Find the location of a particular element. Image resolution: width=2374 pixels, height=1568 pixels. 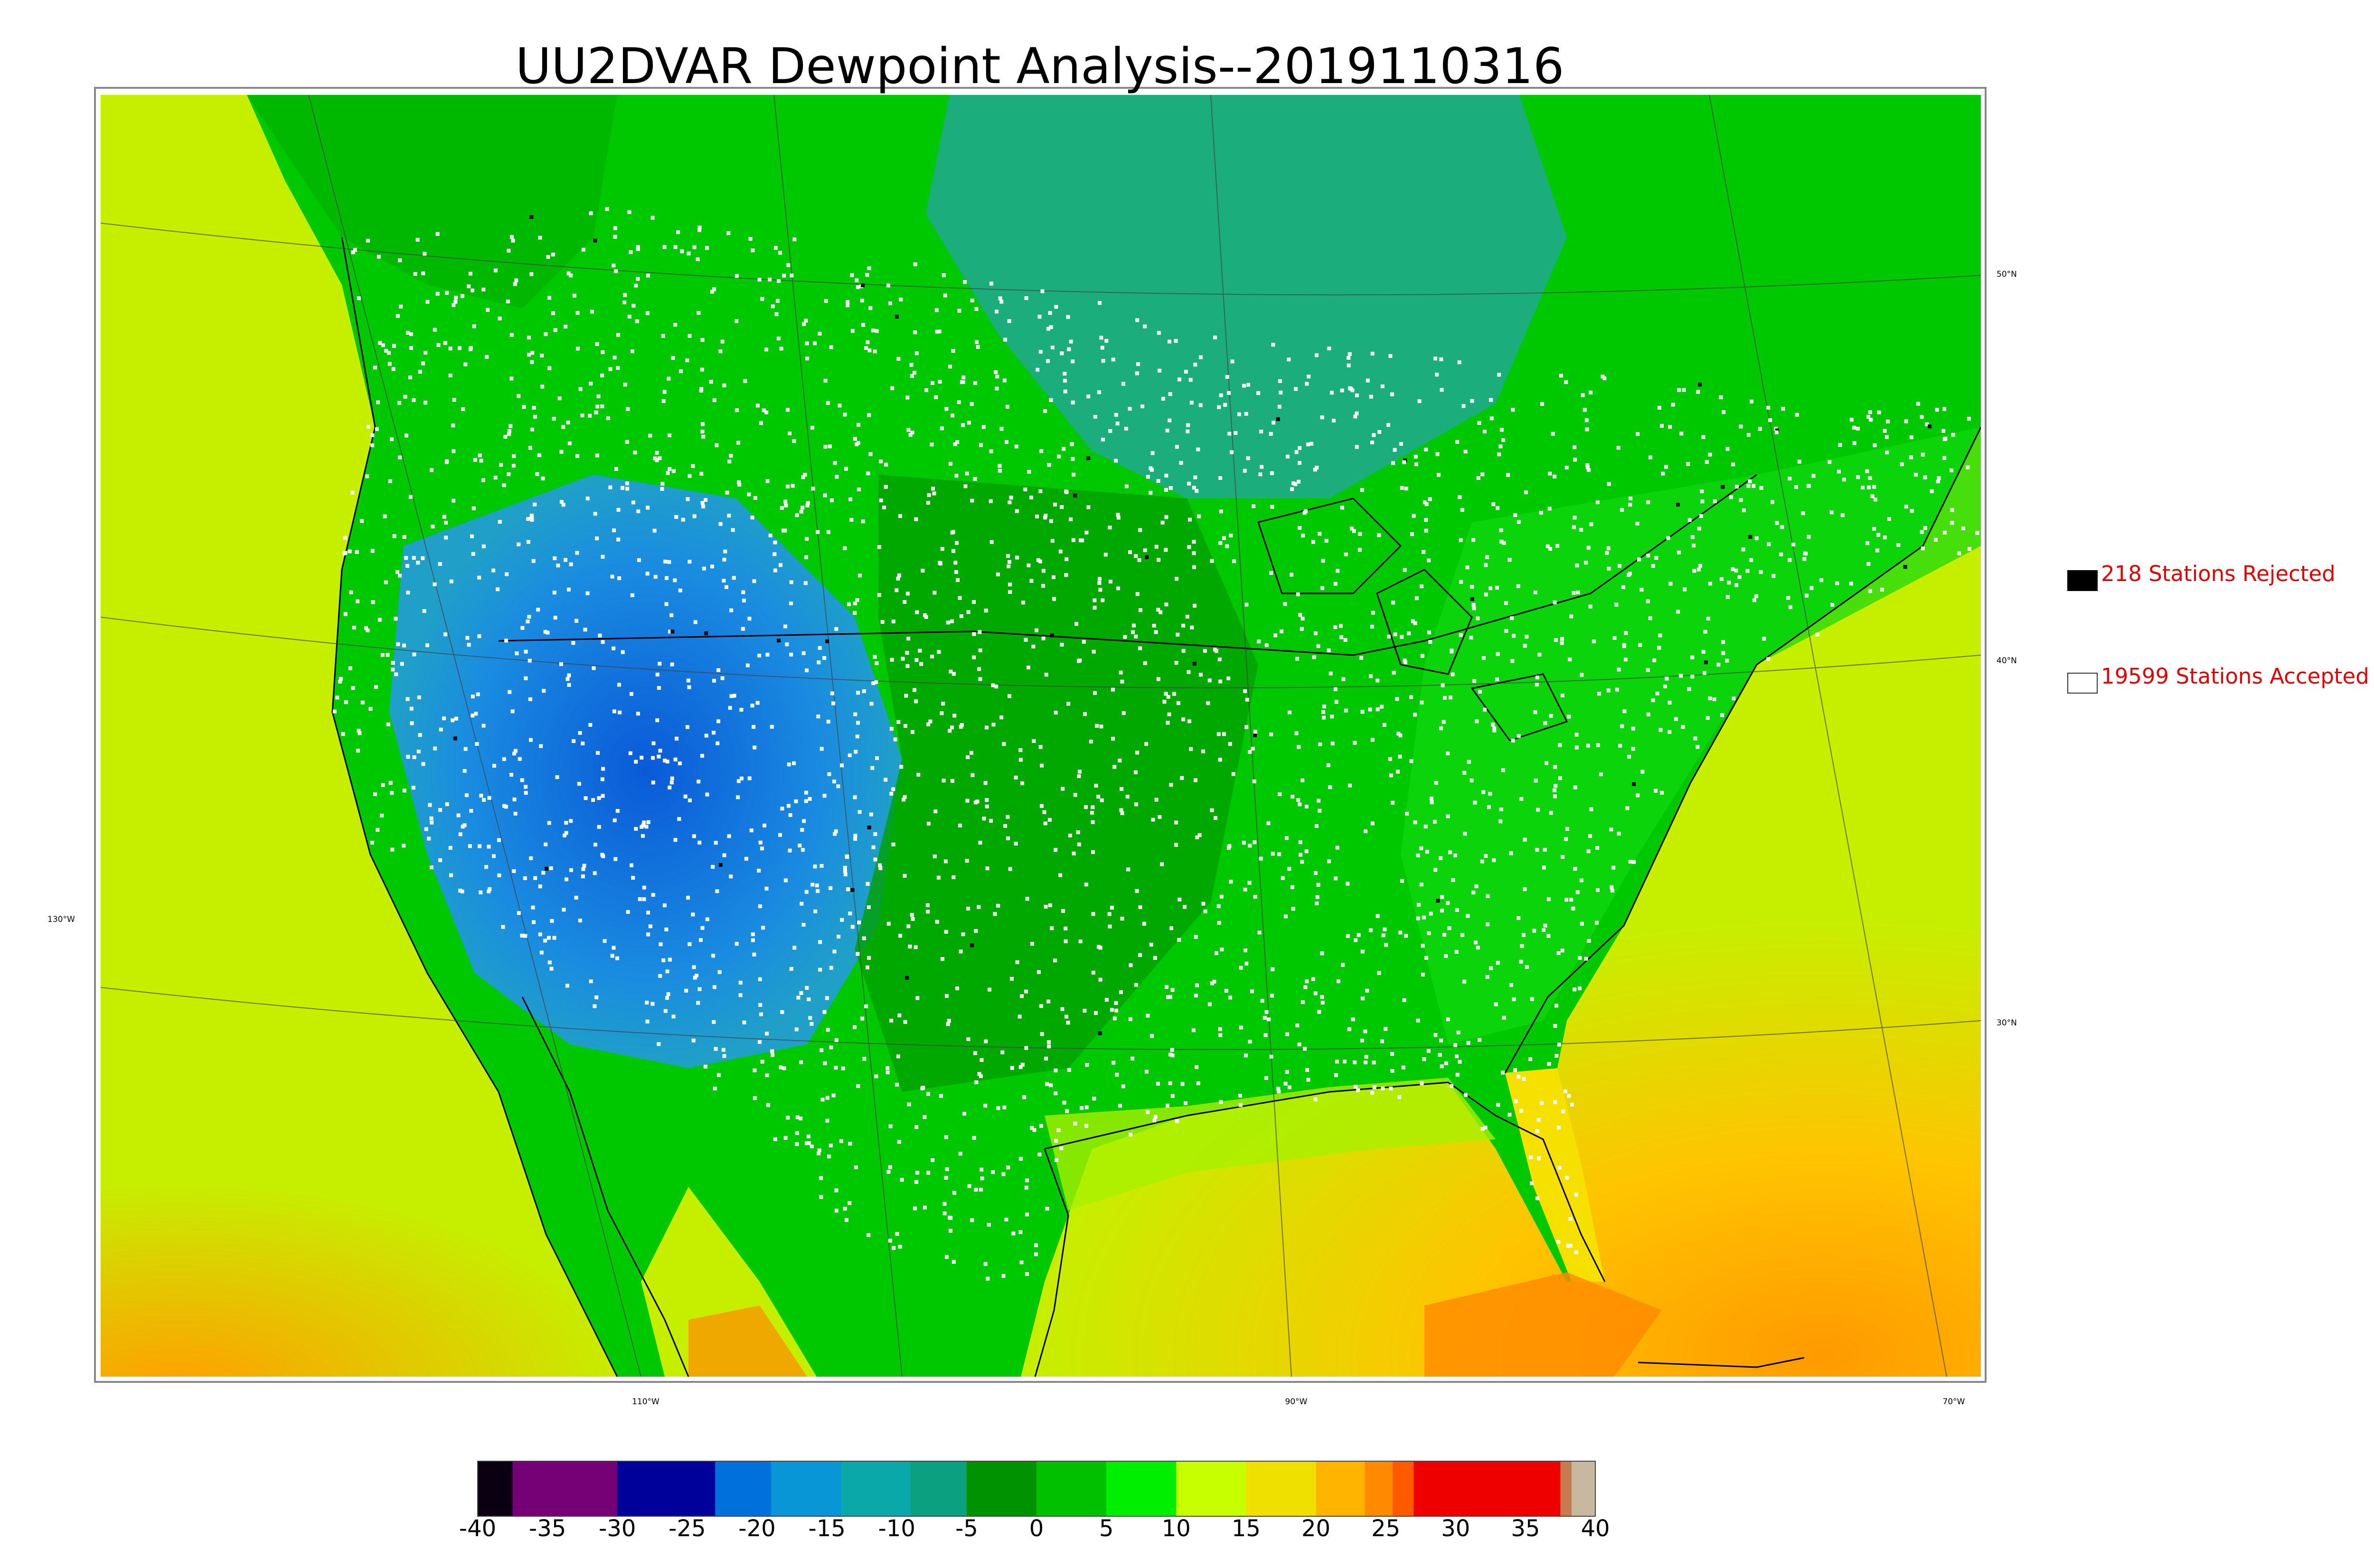

accepted-swatch is located at coordinates (2082, 683).